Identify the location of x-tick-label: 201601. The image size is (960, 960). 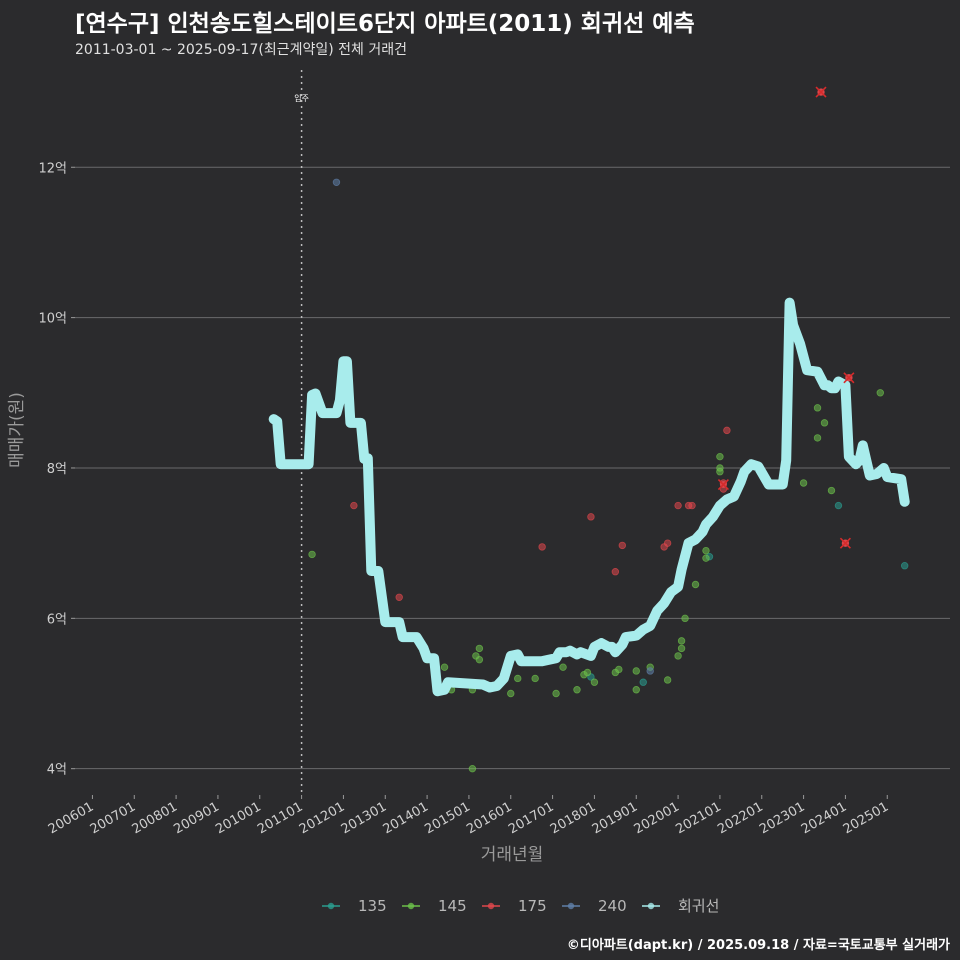
(489, 818).